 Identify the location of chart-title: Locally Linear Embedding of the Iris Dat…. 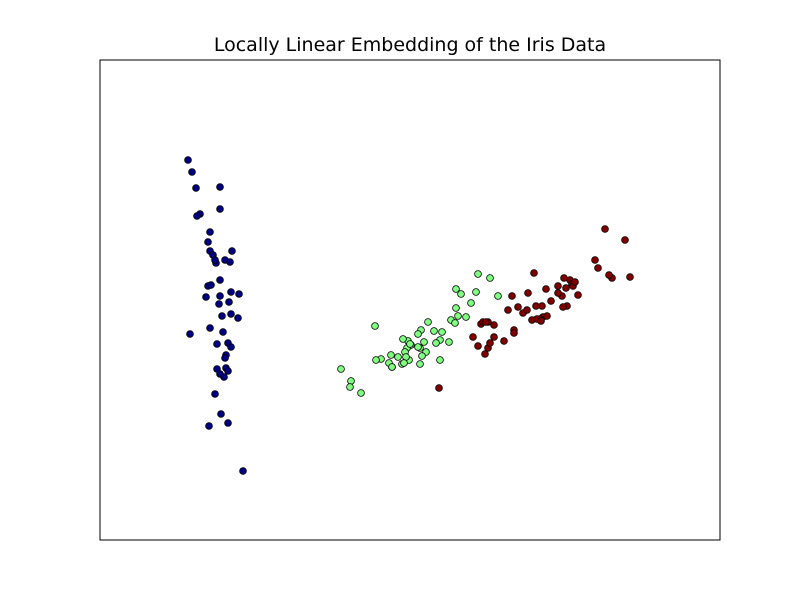
(410, 45).